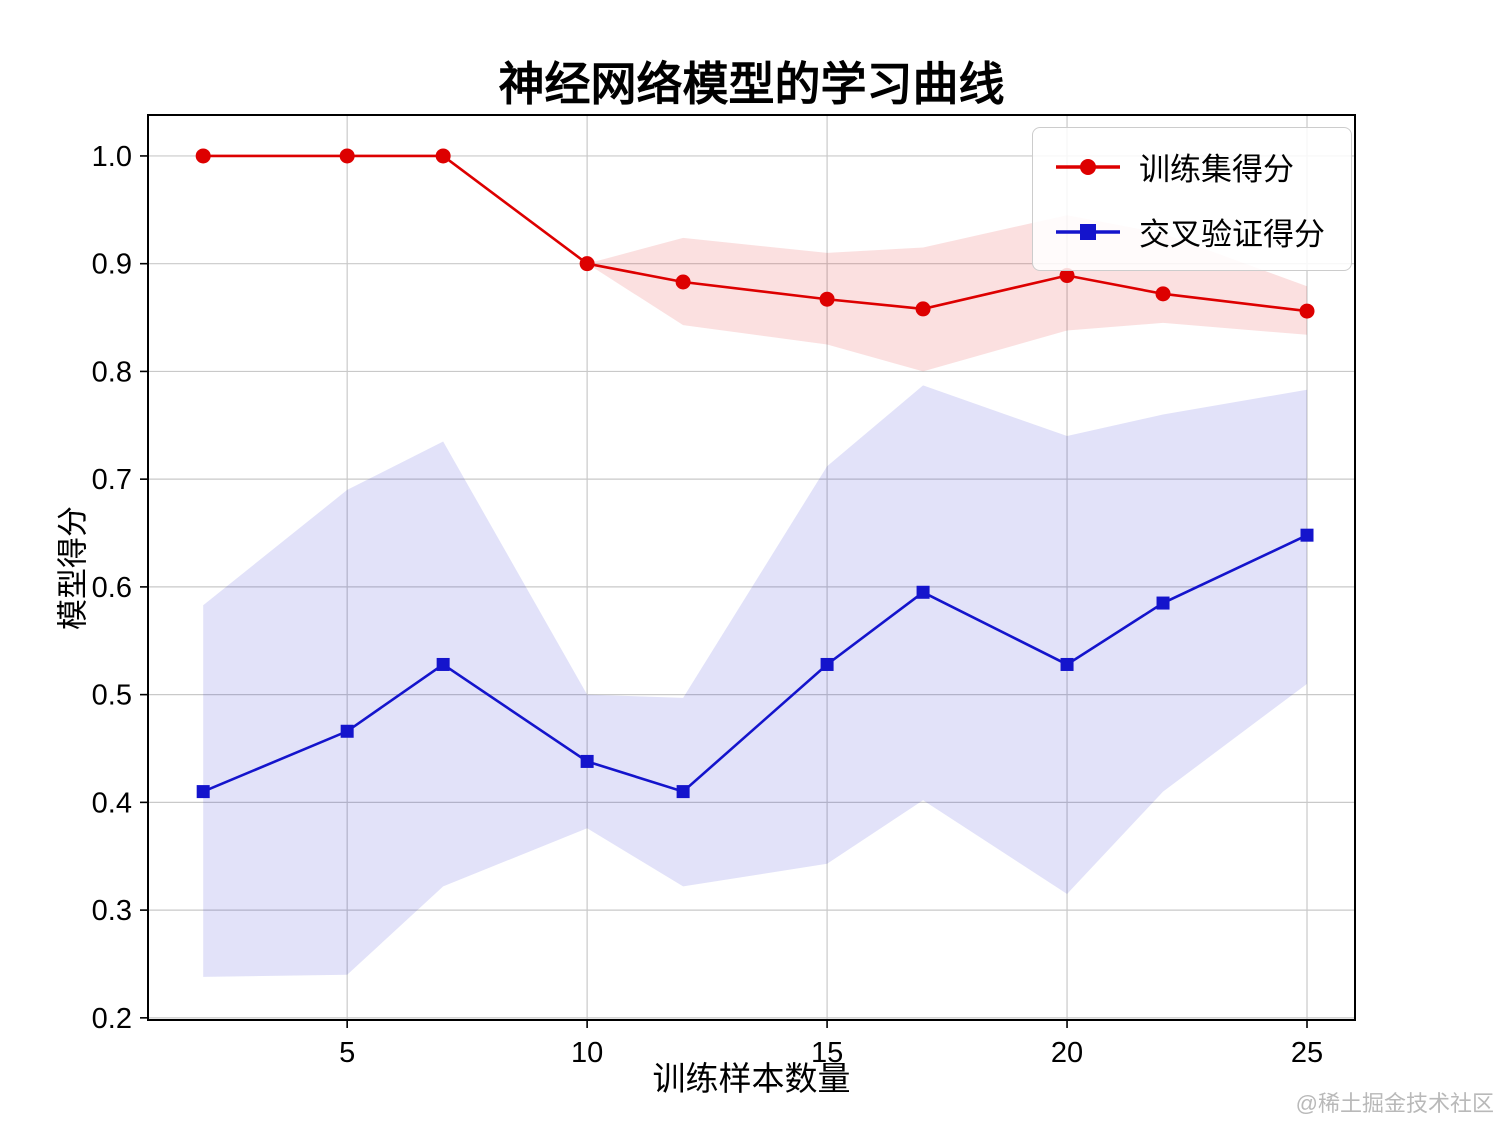  What do you see at coordinates (73, 568) in the screenshot?
I see `y-axis-label: 模型得分` at bounding box center [73, 568].